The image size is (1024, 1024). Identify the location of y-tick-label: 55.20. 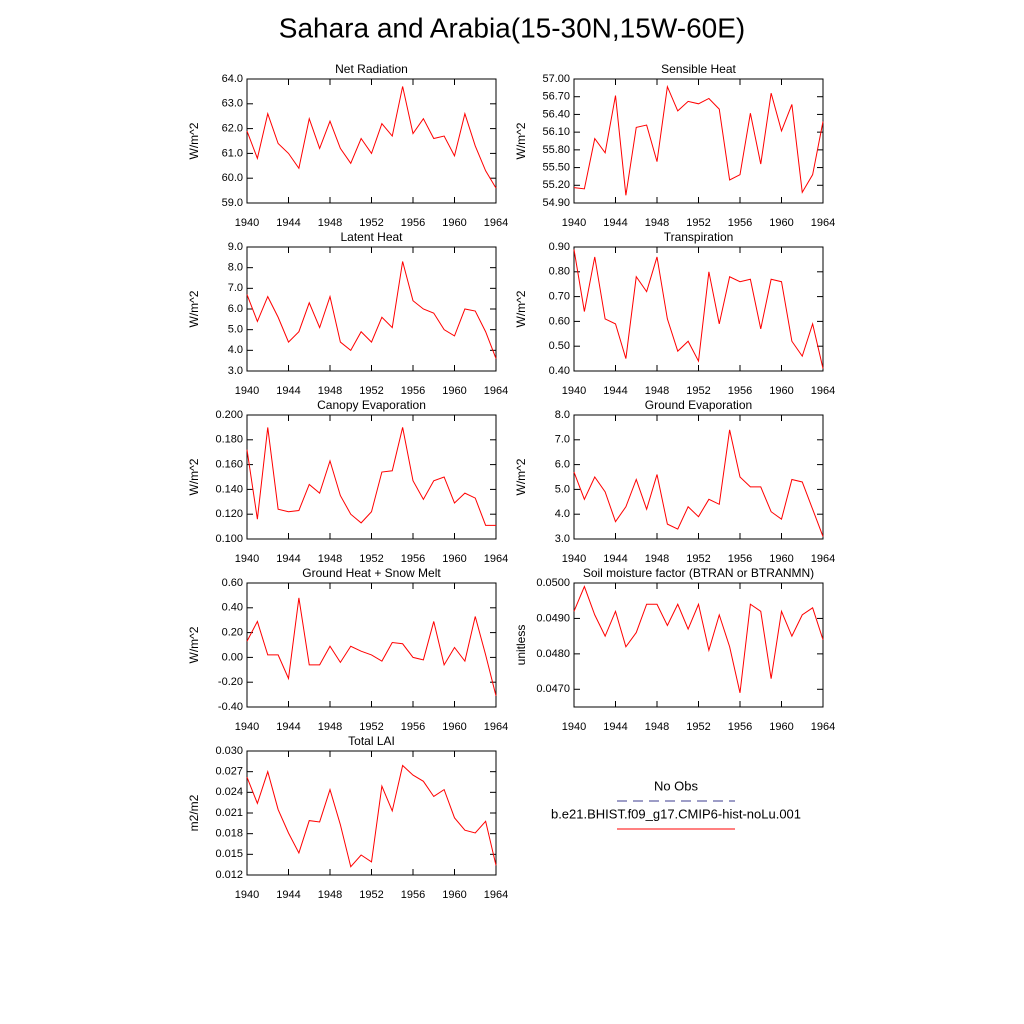
(556, 185).